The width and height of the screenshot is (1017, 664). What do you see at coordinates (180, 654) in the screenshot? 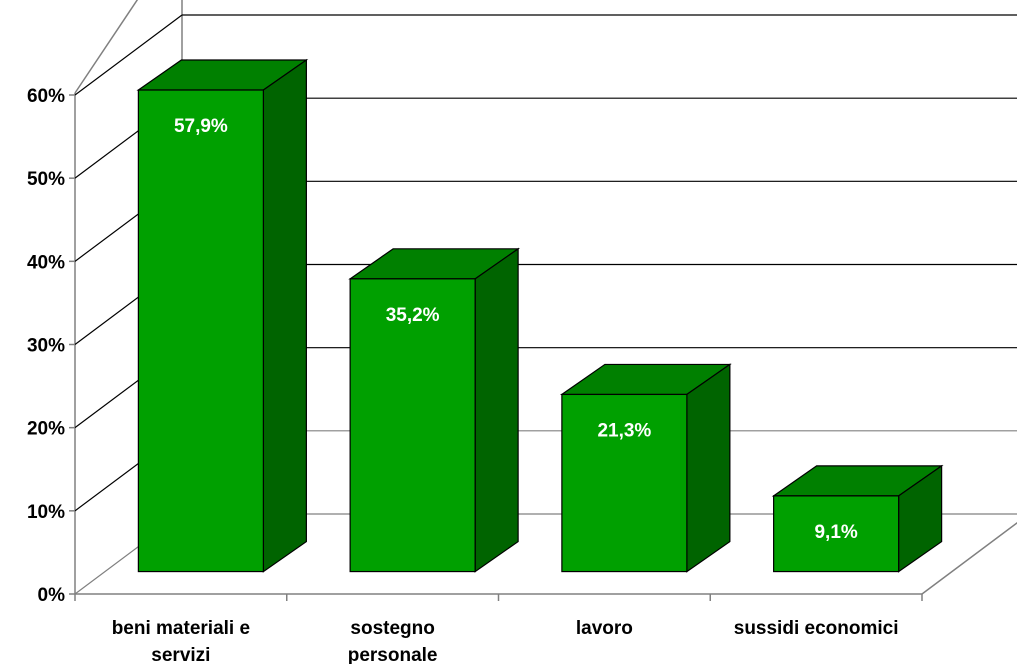
I see `x-tick-label-line: servizi` at bounding box center [180, 654].